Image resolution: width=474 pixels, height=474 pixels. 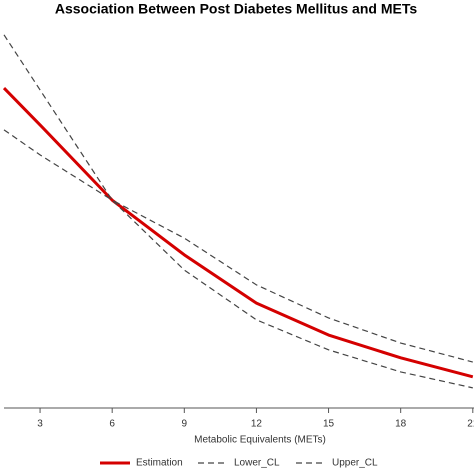 What do you see at coordinates (257, 463) in the screenshot?
I see `legend-label: Lower_CL` at bounding box center [257, 463].